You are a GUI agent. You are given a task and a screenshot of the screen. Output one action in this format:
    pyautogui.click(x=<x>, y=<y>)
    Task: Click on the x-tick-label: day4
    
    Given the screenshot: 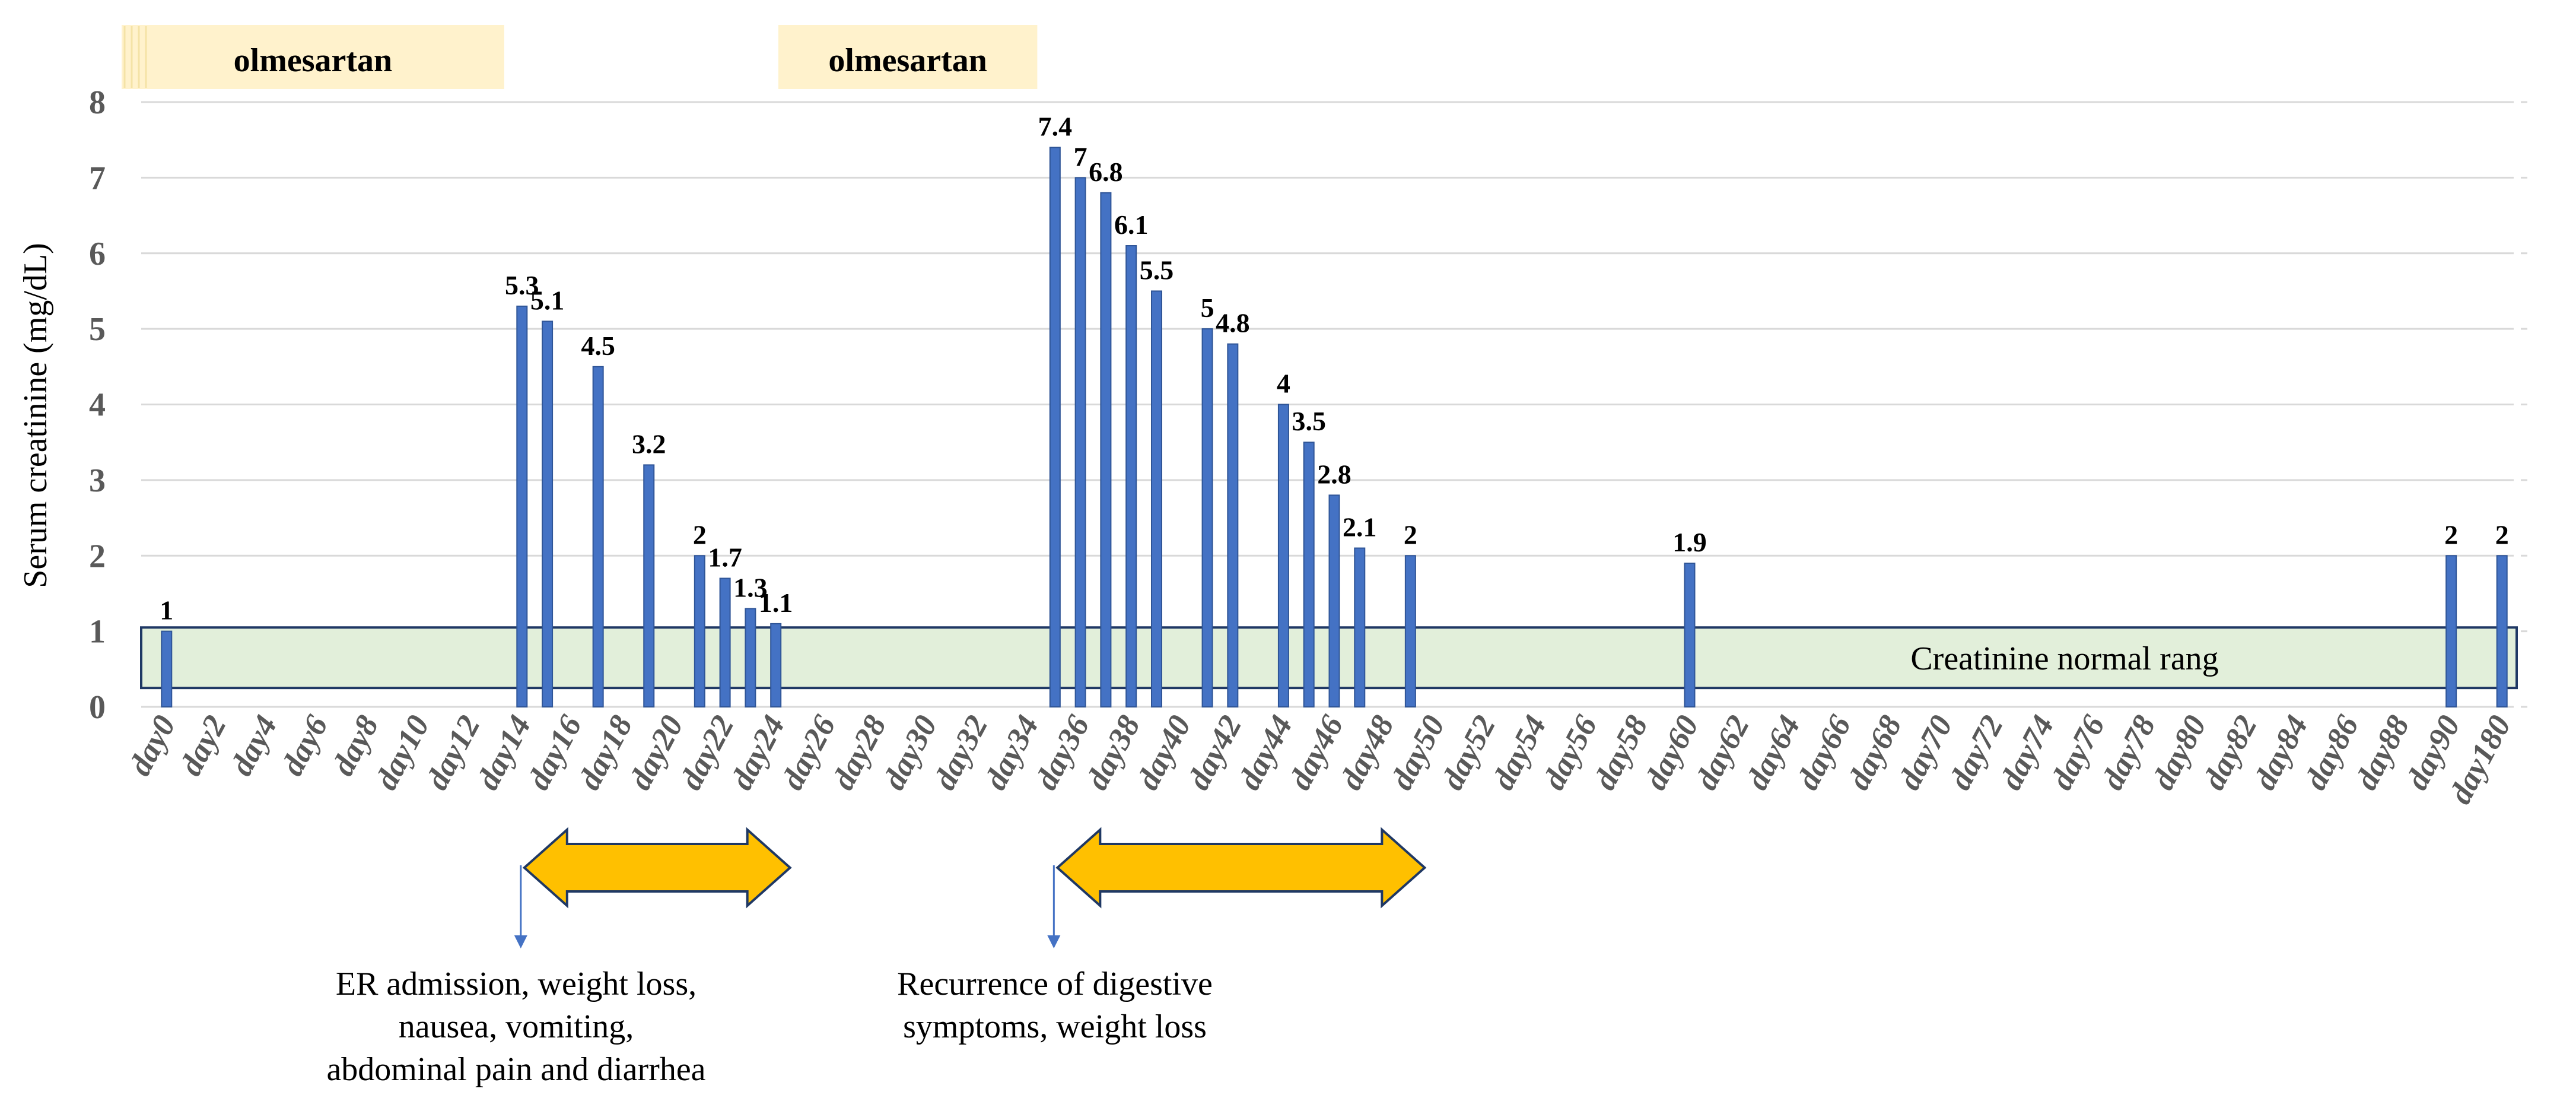 What is the action you would take?
    pyautogui.click(x=253, y=745)
    